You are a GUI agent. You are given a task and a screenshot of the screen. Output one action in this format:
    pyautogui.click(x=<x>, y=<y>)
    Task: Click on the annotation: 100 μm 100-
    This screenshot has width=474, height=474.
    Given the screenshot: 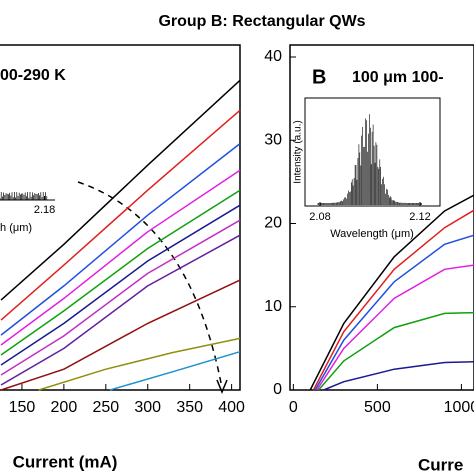 What is the action you would take?
    pyautogui.click(x=398, y=77)
    